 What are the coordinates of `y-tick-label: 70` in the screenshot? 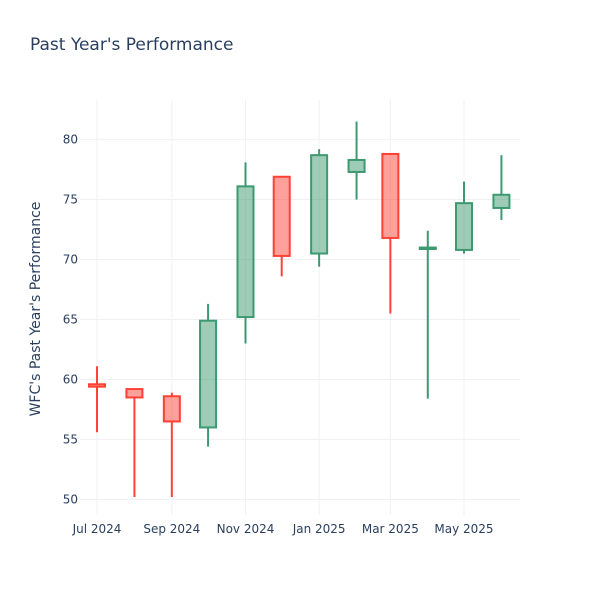 It's located at (70, 260).